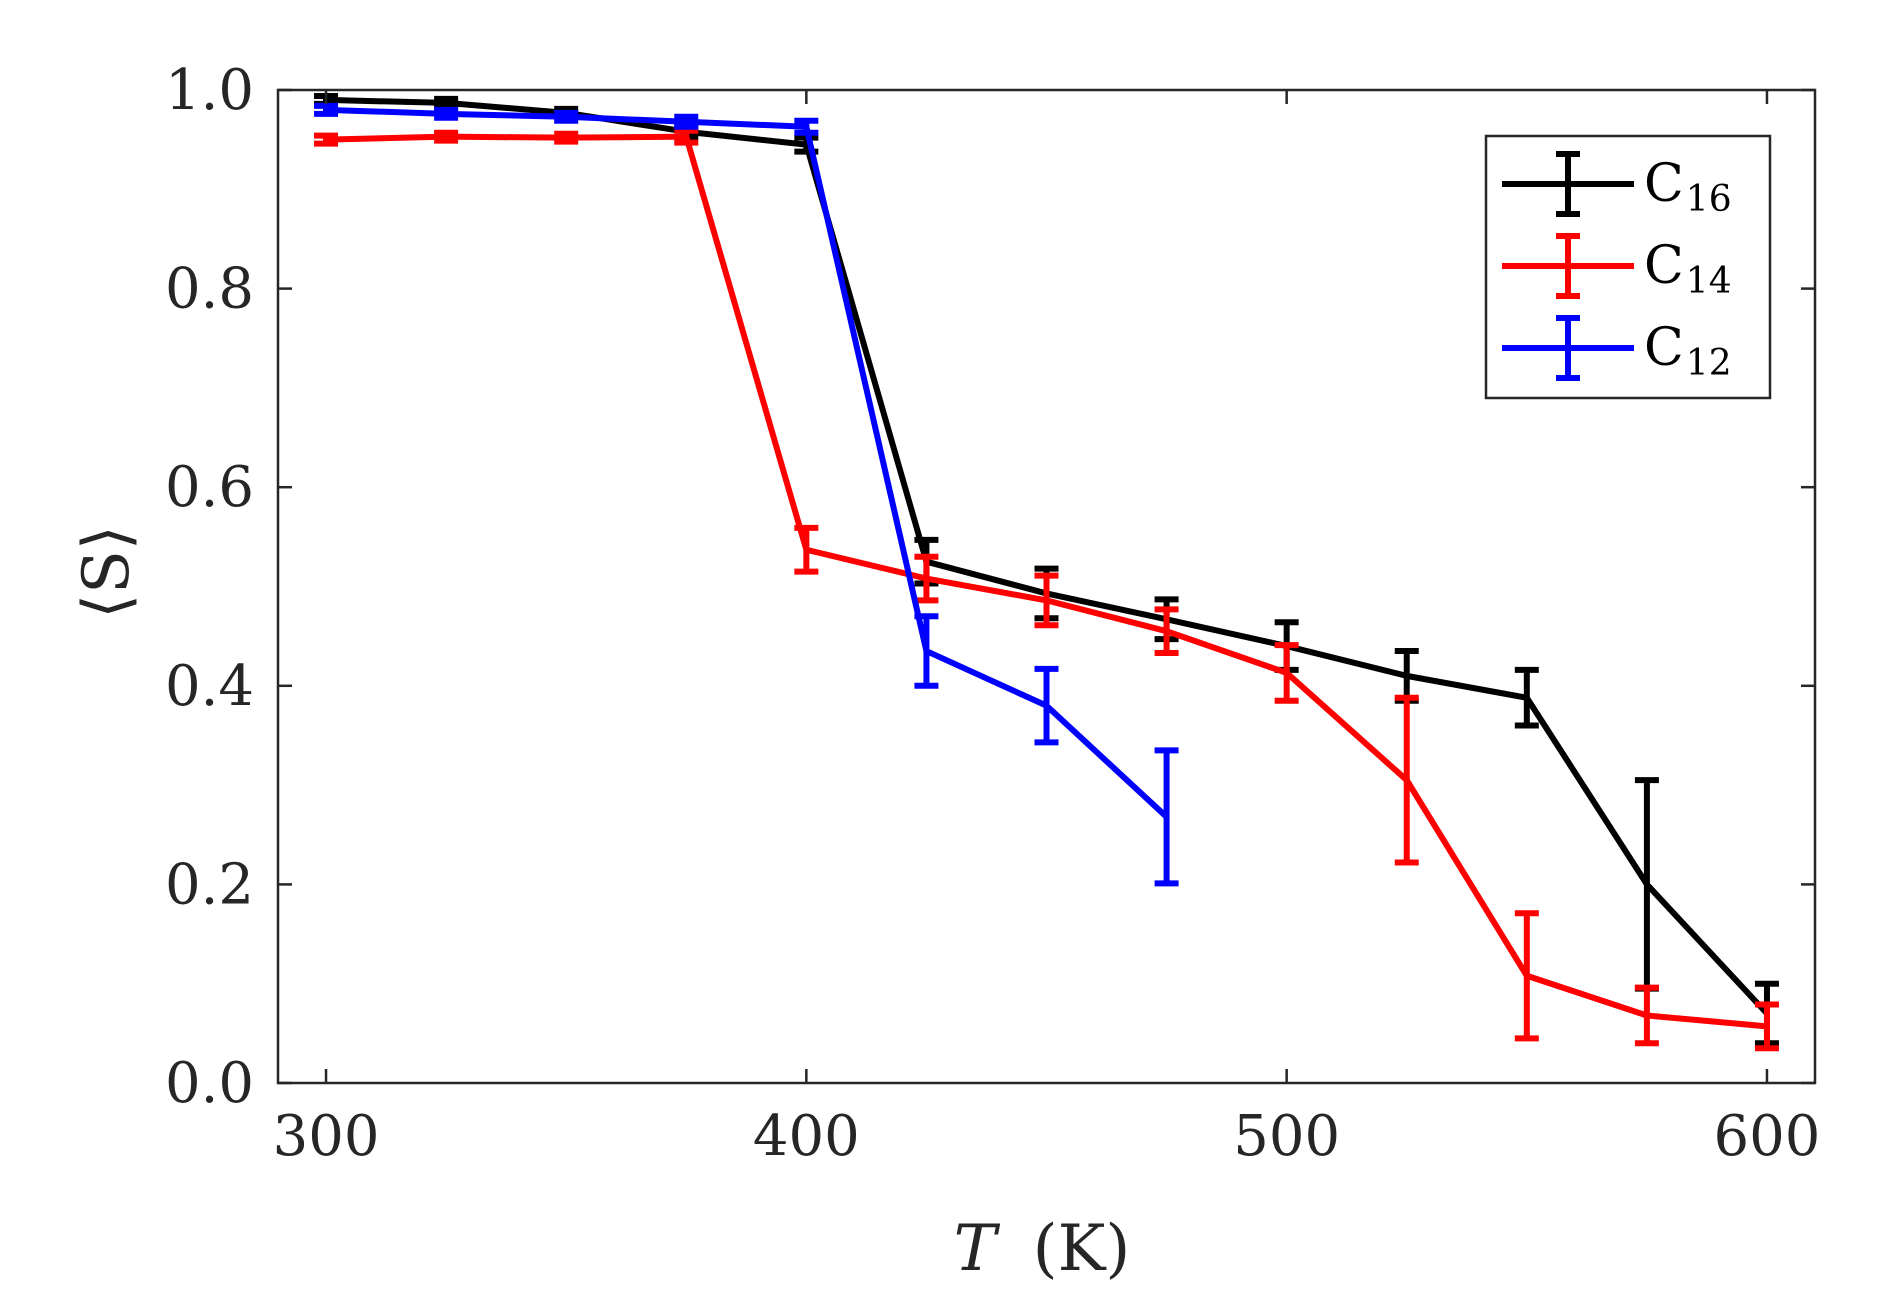 The width and height of the screenshot is (1885, 1307). Describe the element at coordinates (1082, 1249) in the screenshot. I see `x-axis-label-unit: (K)` at that location.